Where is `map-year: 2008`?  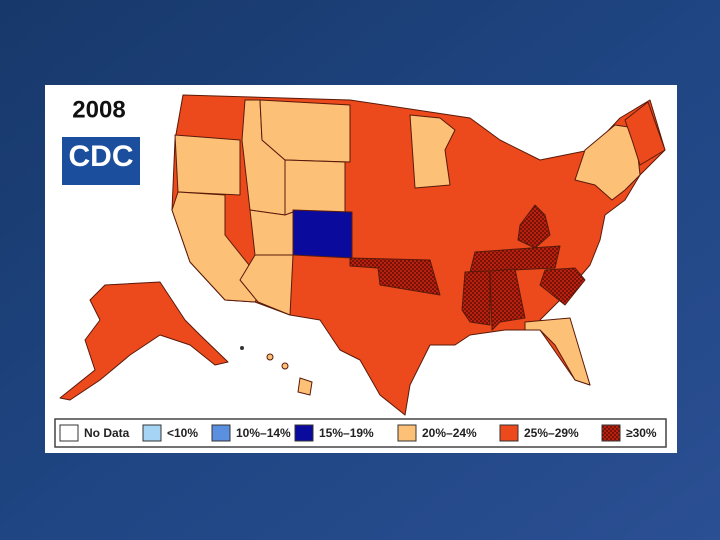 map-year: 2008 is located at coordinates (98, 109).